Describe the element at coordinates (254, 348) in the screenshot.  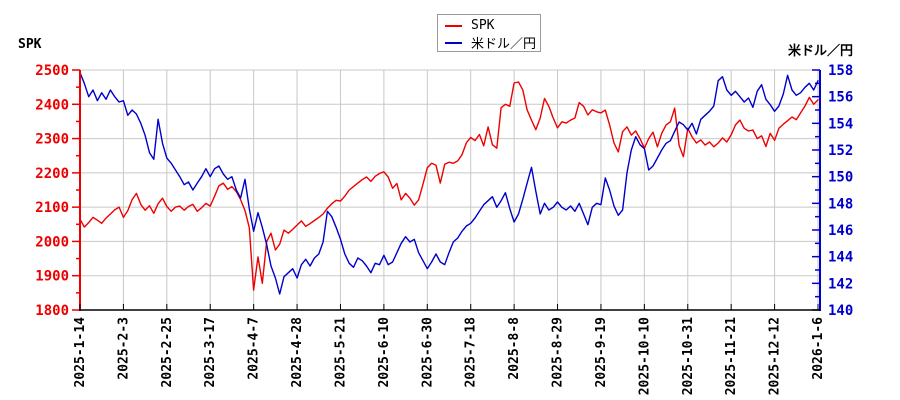
I see `svg-text: 2025-4-7` at that location.